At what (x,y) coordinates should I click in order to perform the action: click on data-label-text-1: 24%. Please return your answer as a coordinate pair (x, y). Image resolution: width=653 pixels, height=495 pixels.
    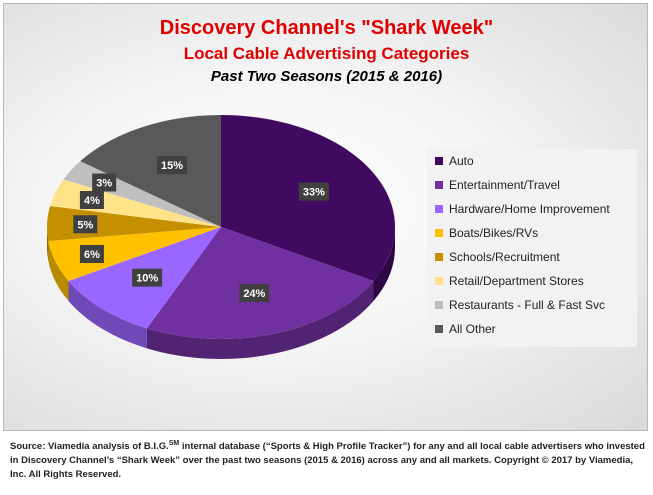
    Looking at the image, I should click on (254, 294).